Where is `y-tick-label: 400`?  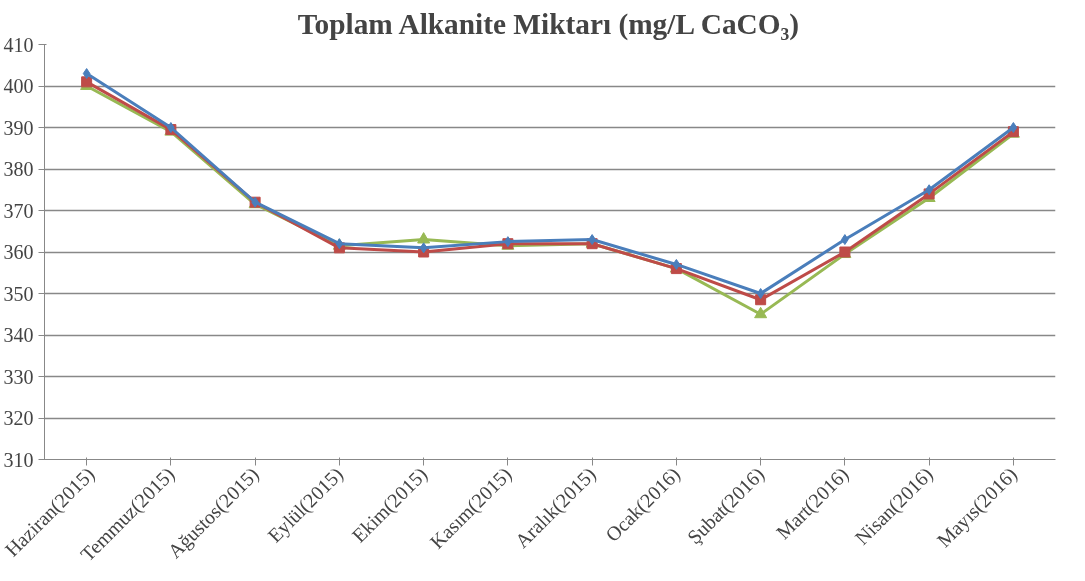
y-tick-label: 400 is located at coordinates (18, 86).